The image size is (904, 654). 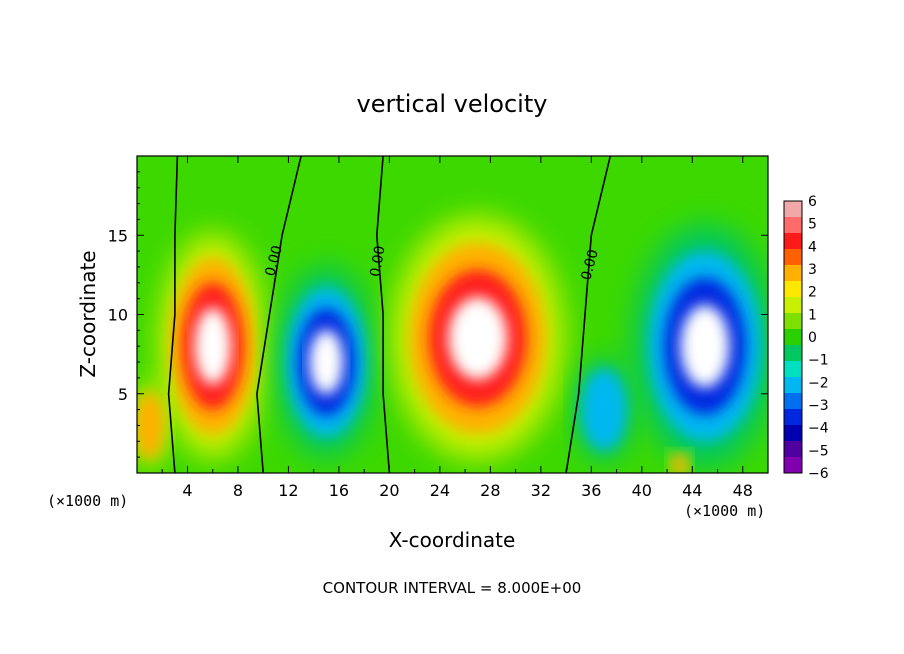 What do you see at coordinates (818, 361) in the screenshot?
I see `colorbar-label: −1` at bounding box center [818, 361].